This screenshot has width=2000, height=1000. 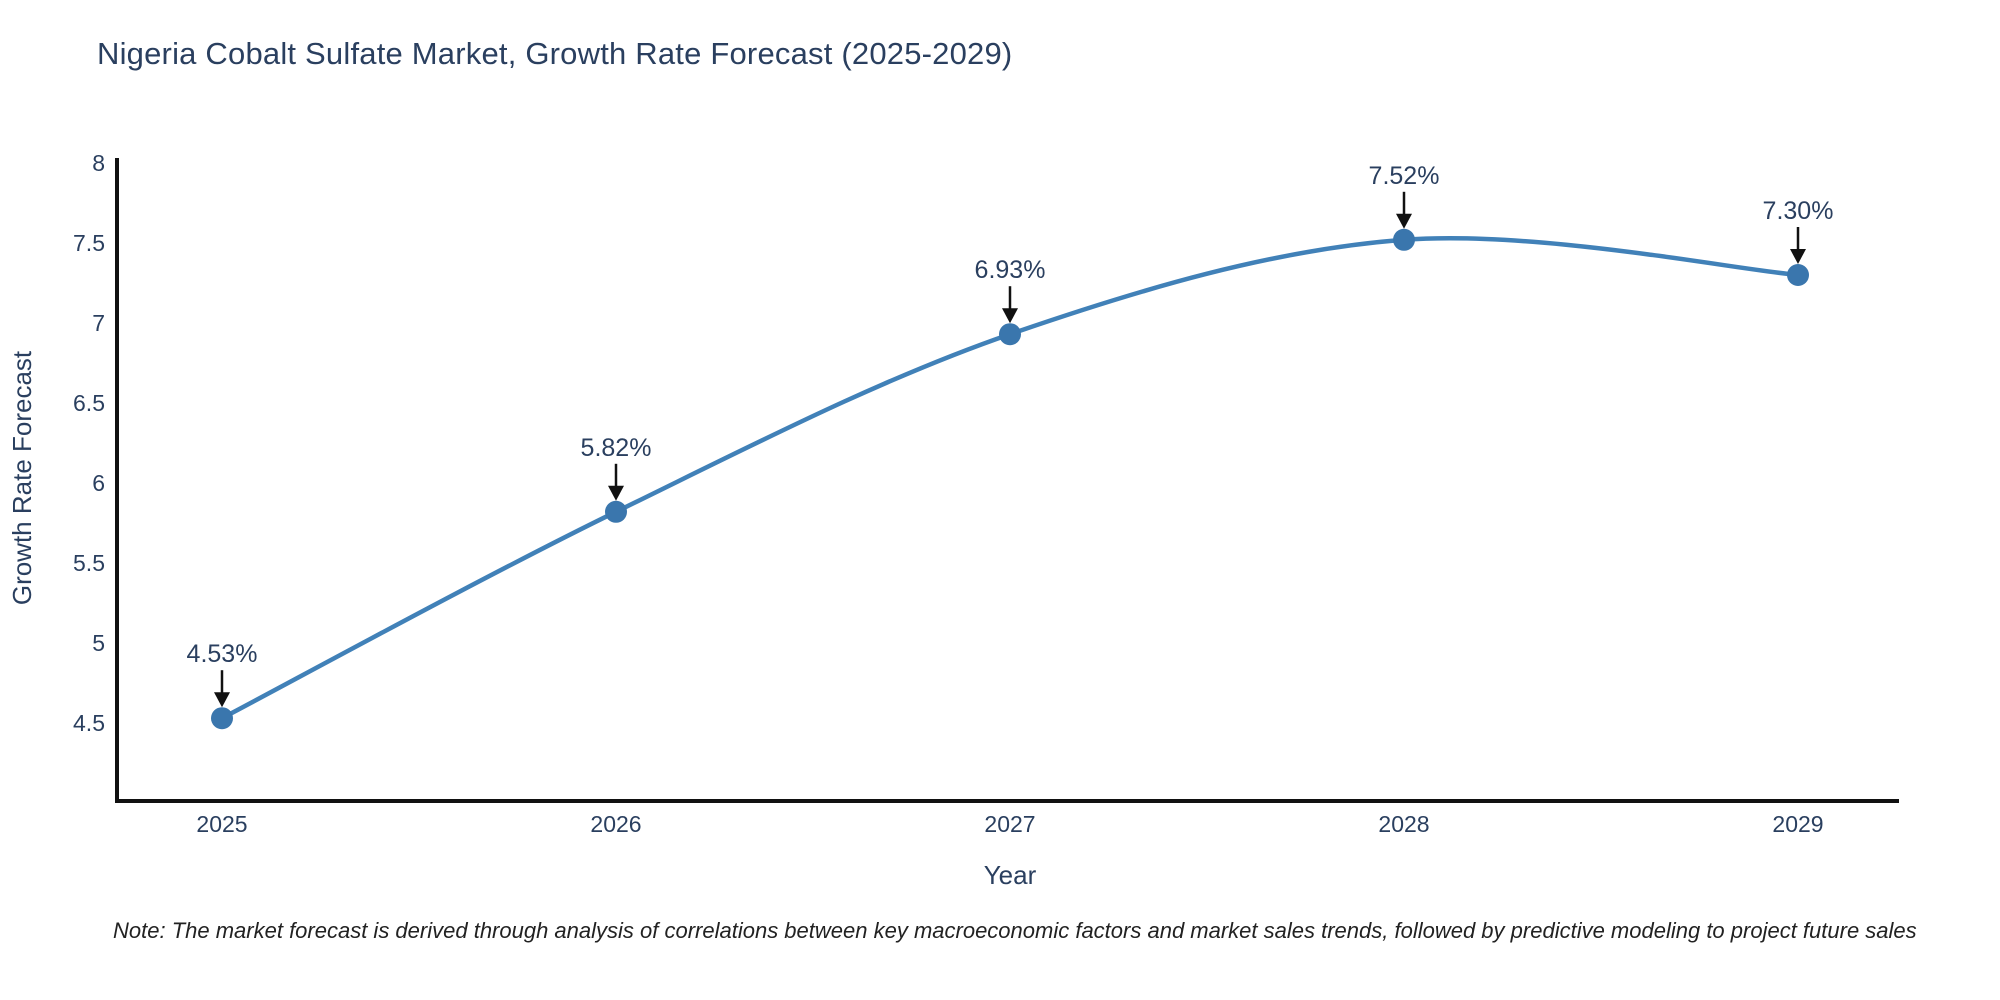 What do you see at coordinates (1010, 270) in the screenshot?
I see `data-point-label: 6.93%` at bounding box center [1010, 270].